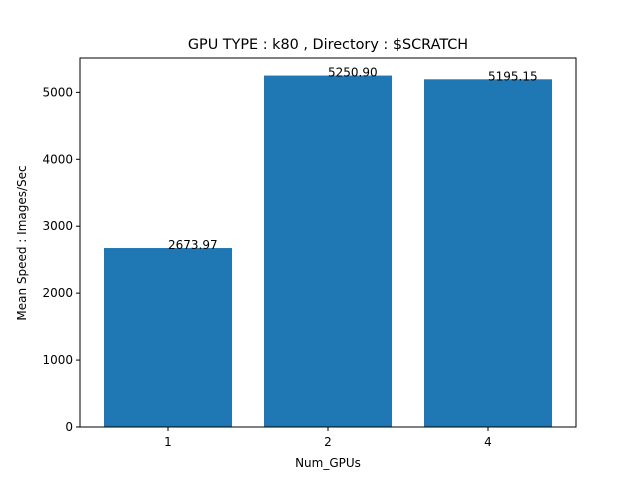  Describe the element at coordinates (168, 442) in the screenshot. I see `x-tick-label: 1` at that location.